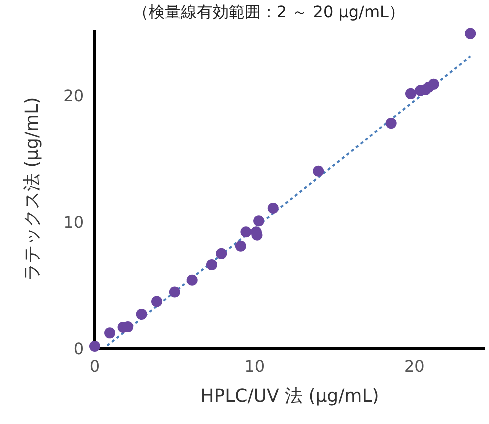 This screenshot has height=424, width=489. What do you see at coordinates (74, 96) in the screenshot?
I see `y-tick-label: 20` at bounding box center [74, 96].